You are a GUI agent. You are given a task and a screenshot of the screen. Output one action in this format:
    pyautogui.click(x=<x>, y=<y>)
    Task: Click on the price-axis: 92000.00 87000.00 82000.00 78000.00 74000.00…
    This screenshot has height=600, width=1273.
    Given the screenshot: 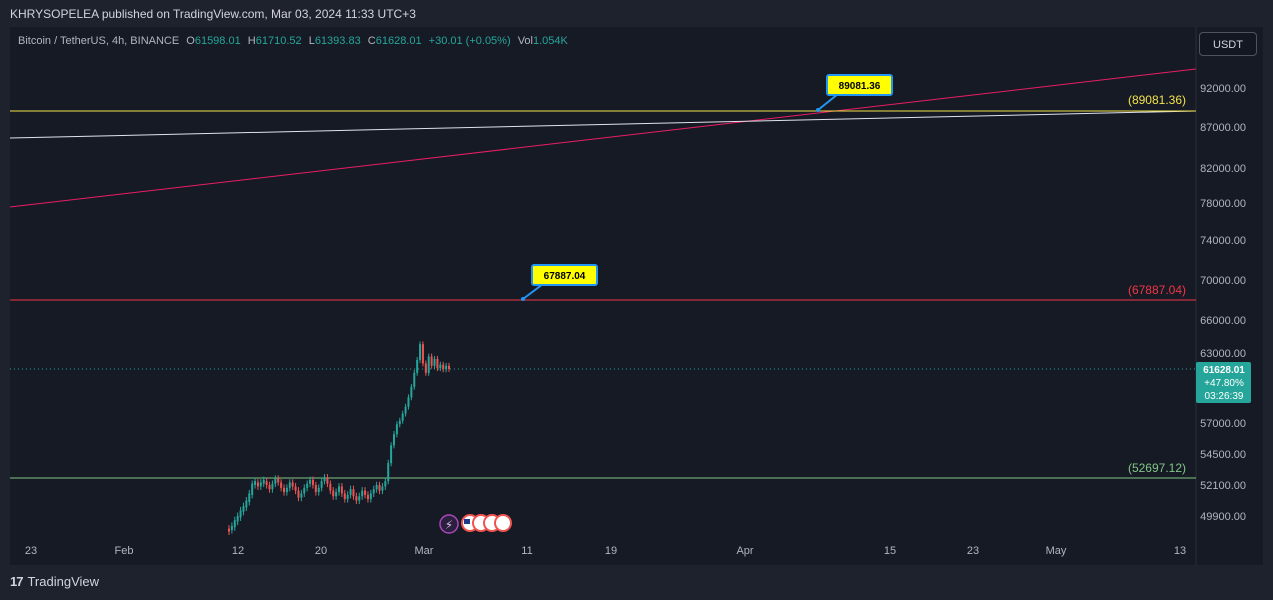 What is the action you would take?
    pyautogui.click(x=1223, y=303)
    